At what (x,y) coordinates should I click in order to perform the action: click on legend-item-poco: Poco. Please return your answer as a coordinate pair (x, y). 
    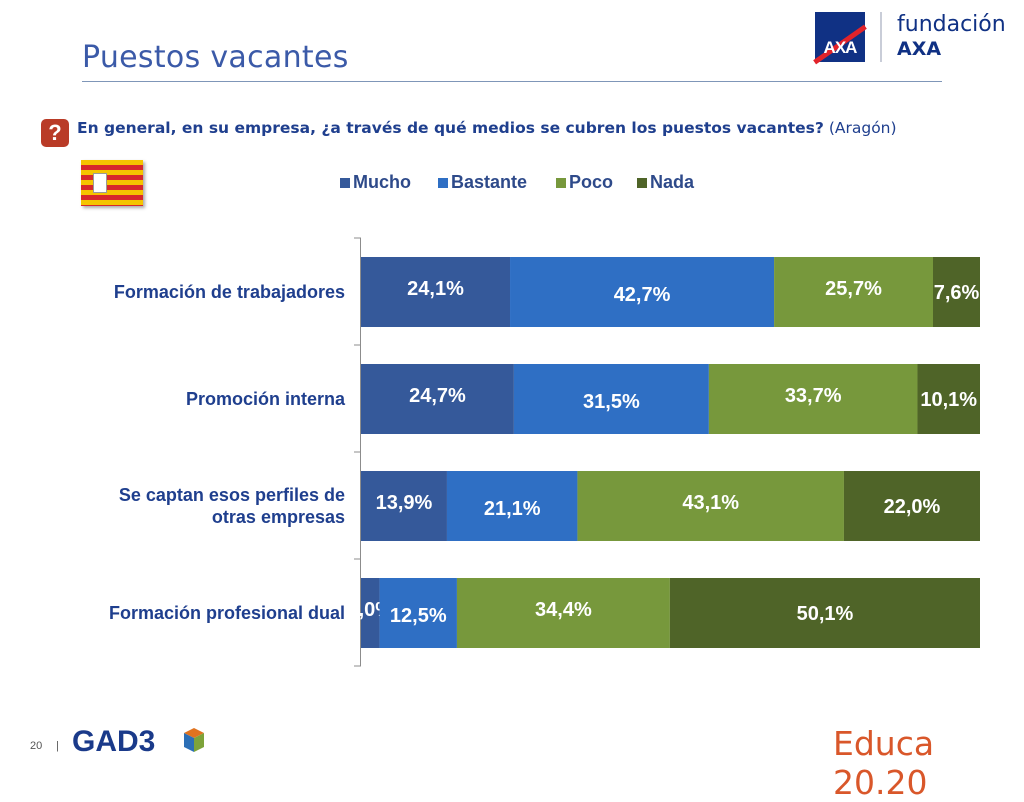
    Looking at the image, I should click on (584, 182).